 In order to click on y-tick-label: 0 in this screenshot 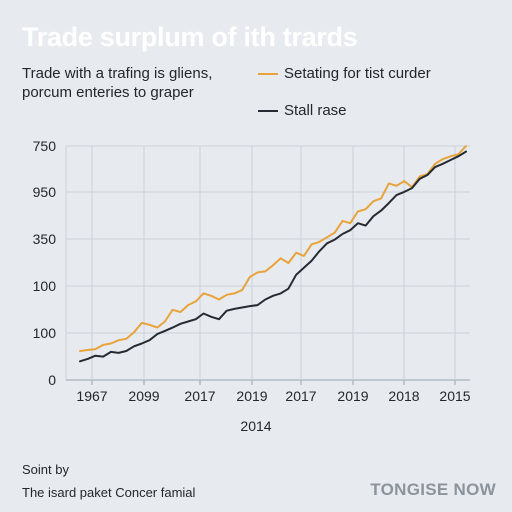, I will do `click(52, 380)`.